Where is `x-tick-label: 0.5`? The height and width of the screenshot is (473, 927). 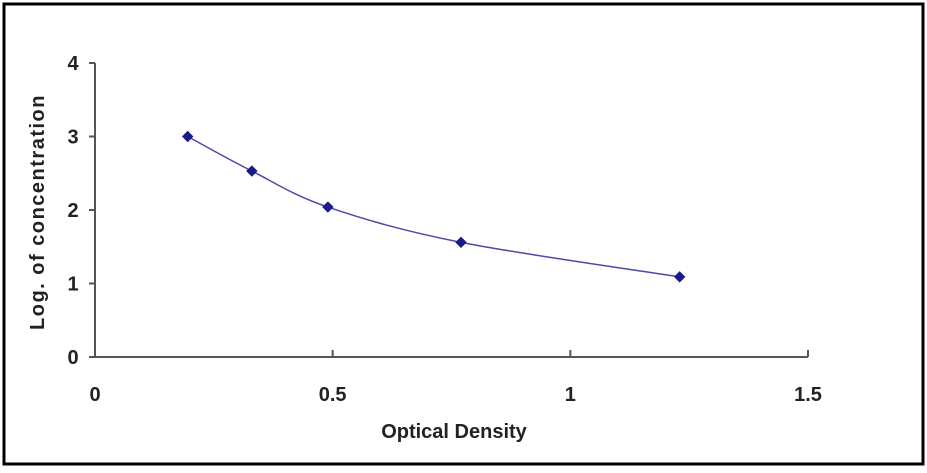
x-tick-label: 0.5 is located at coordinates (333, 395).